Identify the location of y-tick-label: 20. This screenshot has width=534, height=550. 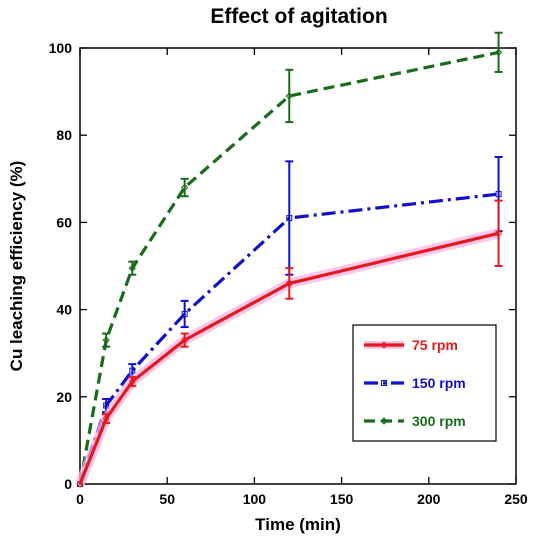
(64, 397).